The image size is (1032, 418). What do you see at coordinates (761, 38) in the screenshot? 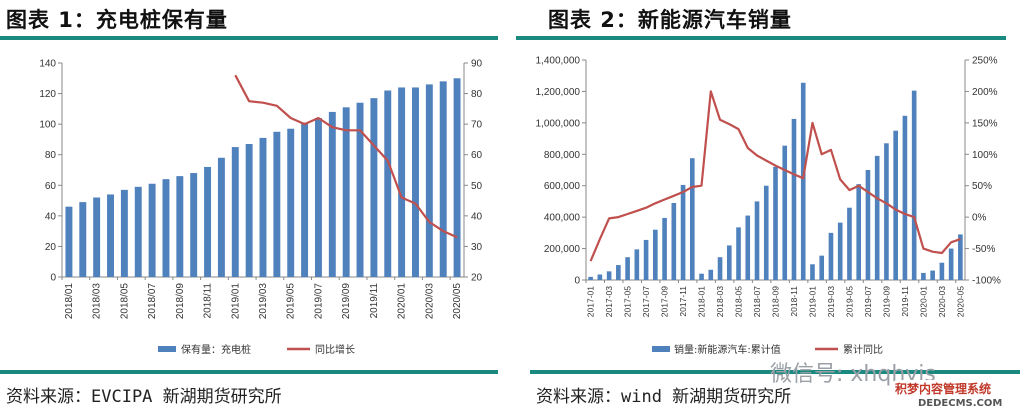
I see `right-title-rule` at bounding box center [761, 38].